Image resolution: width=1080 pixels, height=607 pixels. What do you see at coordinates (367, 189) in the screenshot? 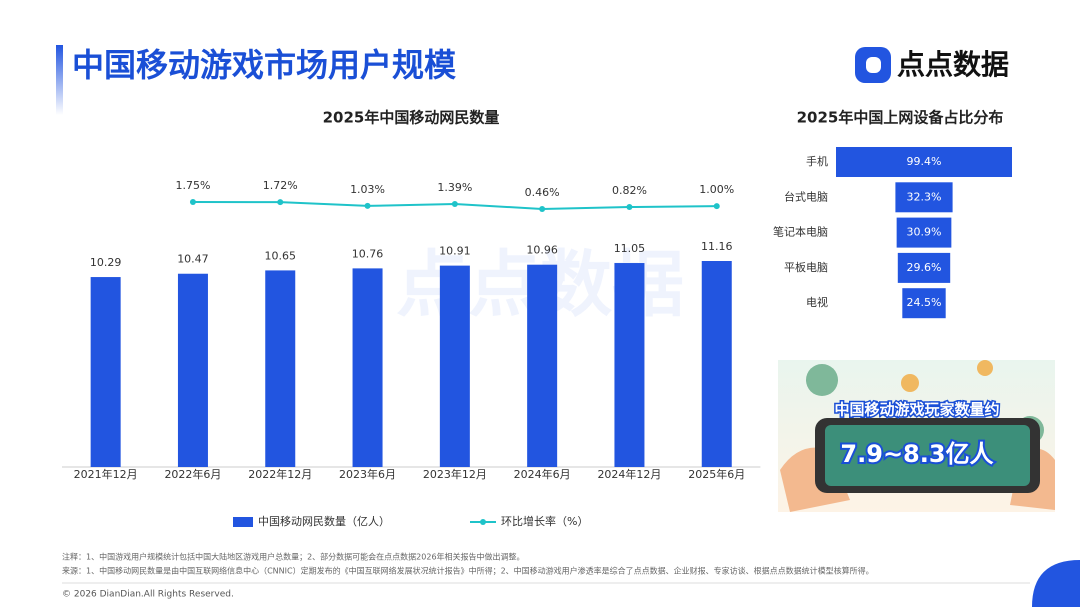
I see `point-label: 1.03%` at bounding box center [367, 189].